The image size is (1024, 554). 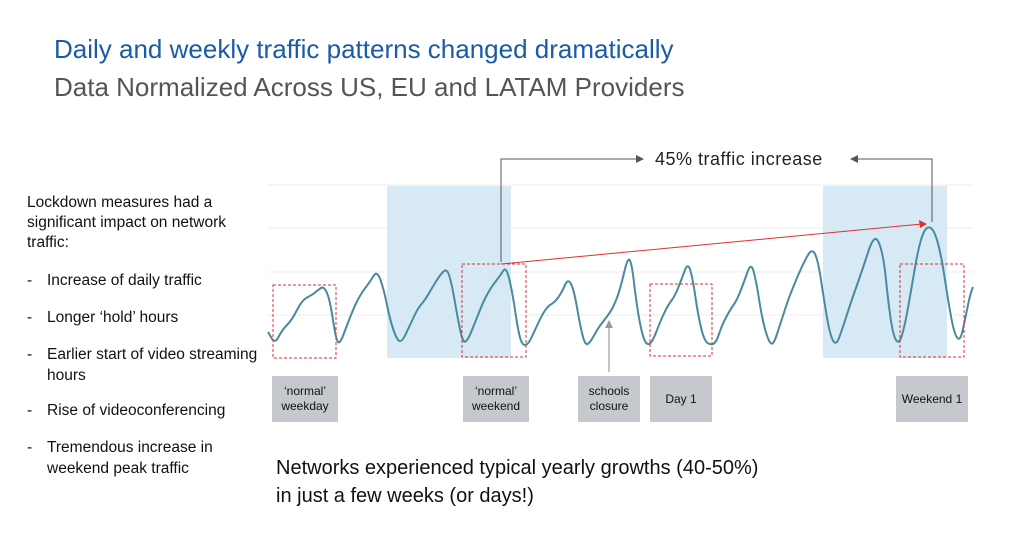 I want to click on bullet-item: - Rise of videoconferencing, so click(x=126, y=410).